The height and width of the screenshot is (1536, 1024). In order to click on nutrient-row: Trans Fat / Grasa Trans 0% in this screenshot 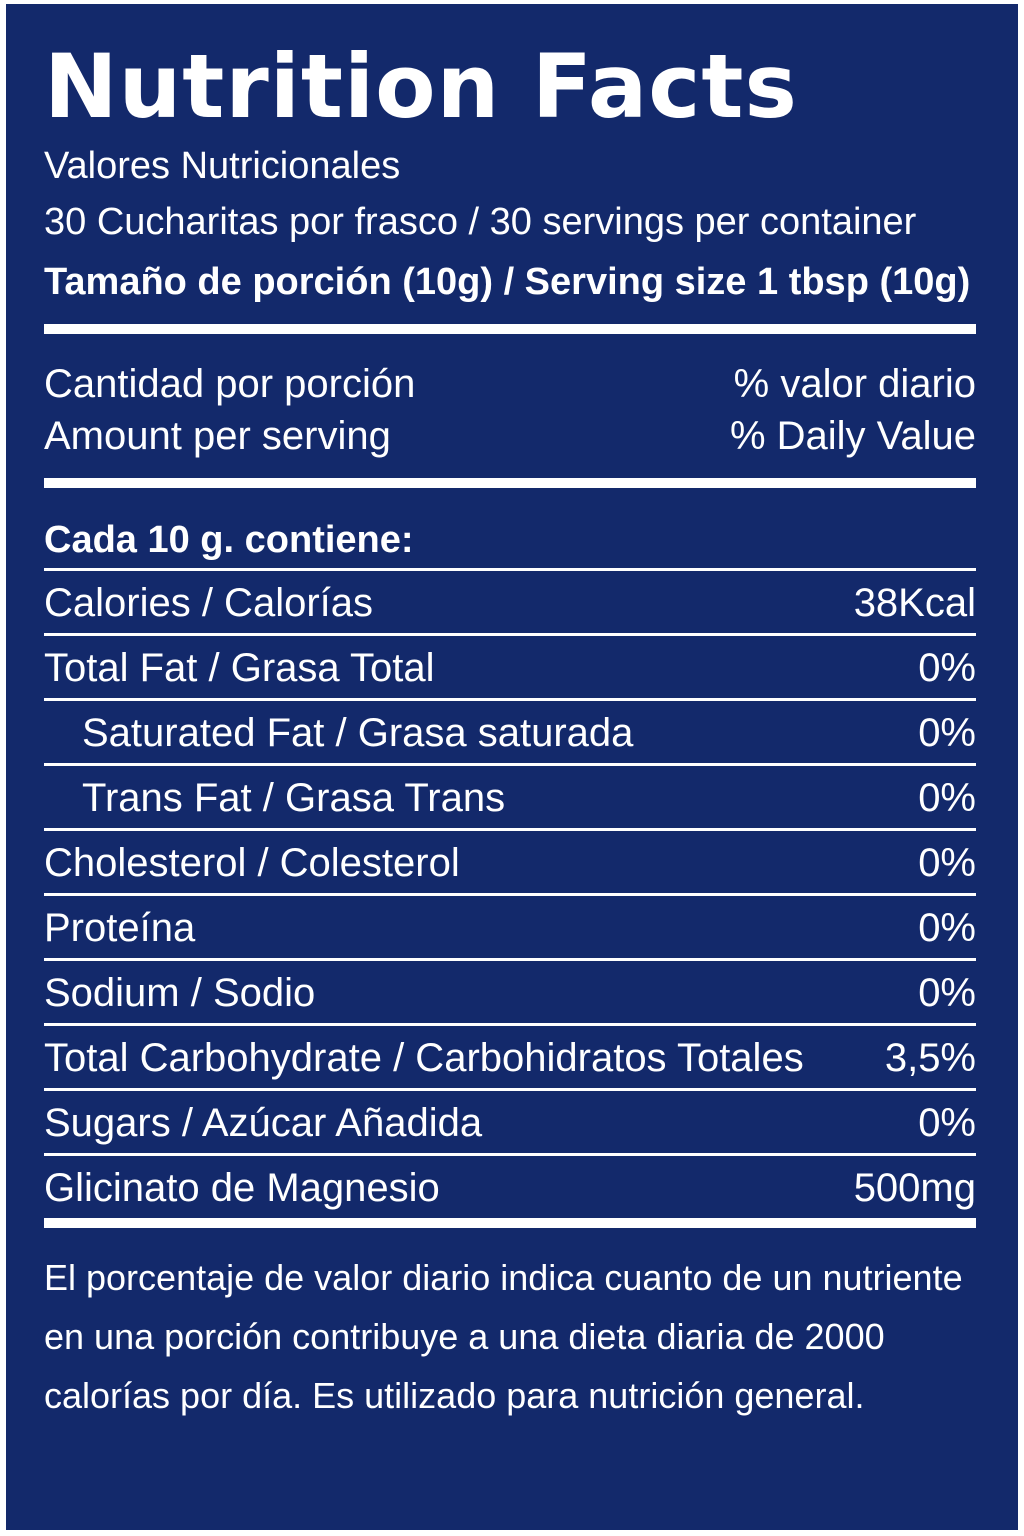, I will do `click(510, 795)`.